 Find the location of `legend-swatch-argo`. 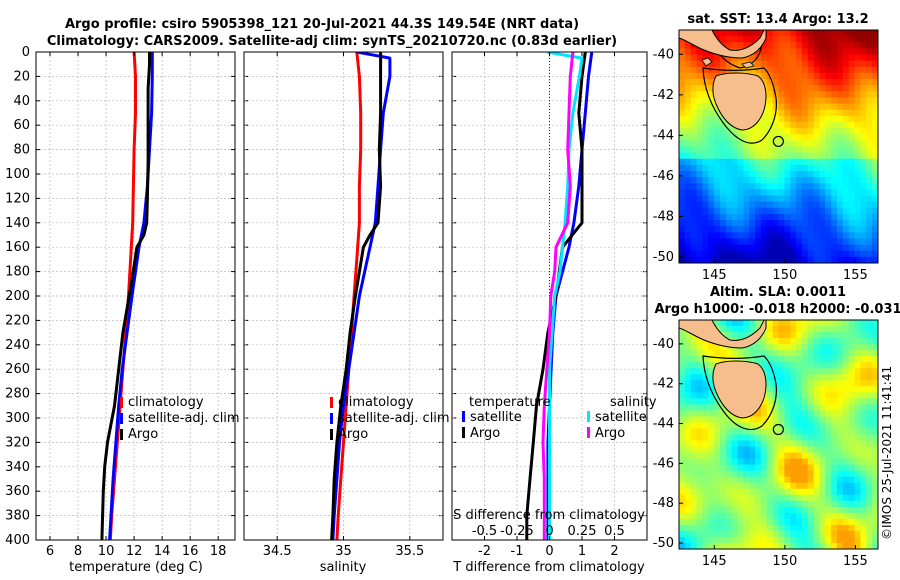

legend-swatch-argo is located at coordinates (331, 434).